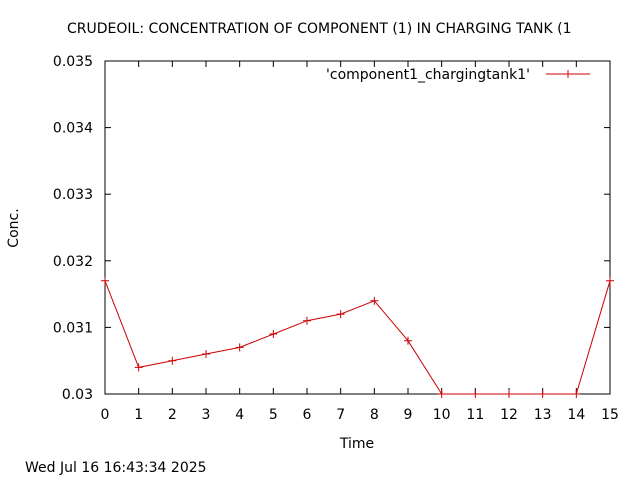  Describe the element at coordinates (206, 415) in the screenshot. I see `x-tick-label: 3` at that location.